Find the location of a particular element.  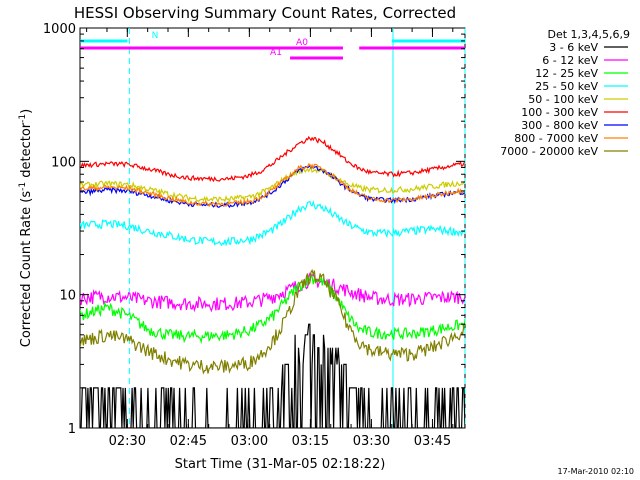

flag-bars: N A0 A1 is located at coordinates (272, 45).